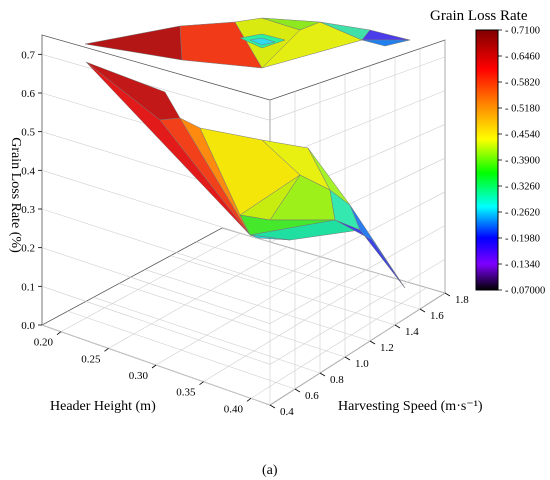 Image resolution: width=550 pixels, height=480 pixels. Describe the element at coordinates (522, 83) in the screenshot. I see `colorbar-tick-label: - 0.5820` at that location.